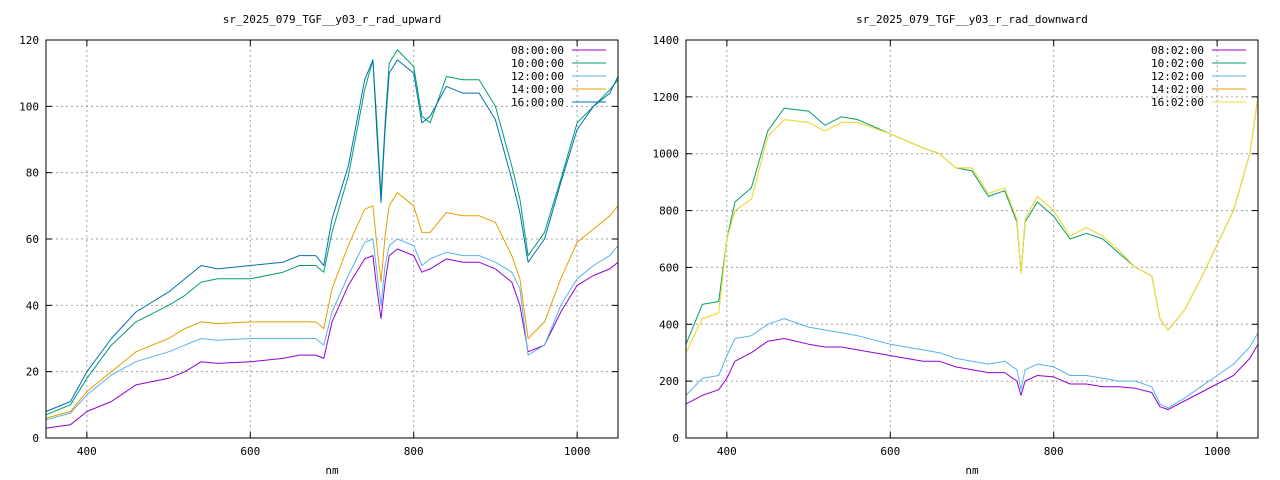  What do you see at coordinates (537, 76) in the screenshot?
I see `legend-label: 12:00:00` at bounding box center [537, 76].